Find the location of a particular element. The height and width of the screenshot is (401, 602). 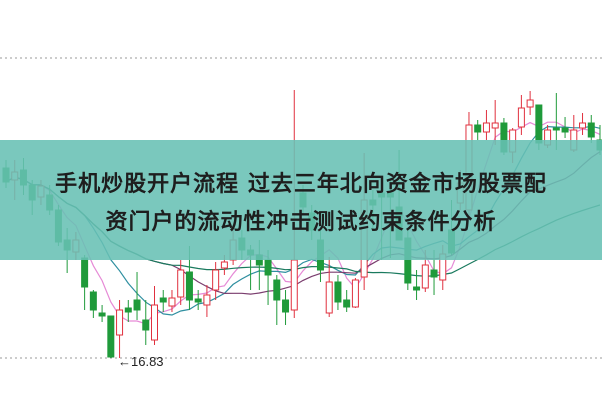

headline-line-1: 手机炒股开户流程 过去三年北向资金市场股票配 is located at coordinates (301, 184).